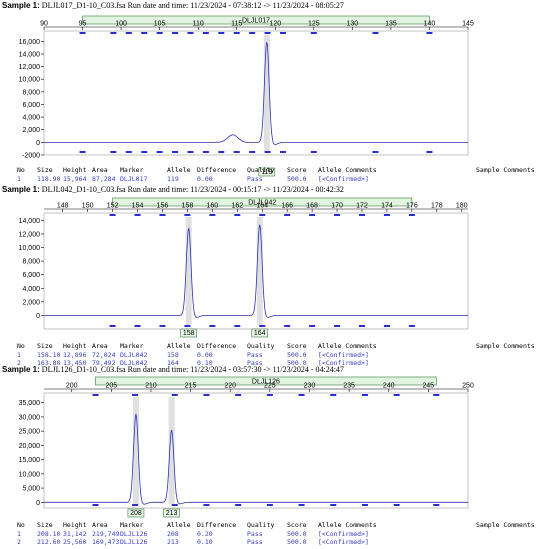  What do you see at coordinates (88, 206) in the screenshot?
I see `x-tick-label: 150` at bounding box center [88, 206].